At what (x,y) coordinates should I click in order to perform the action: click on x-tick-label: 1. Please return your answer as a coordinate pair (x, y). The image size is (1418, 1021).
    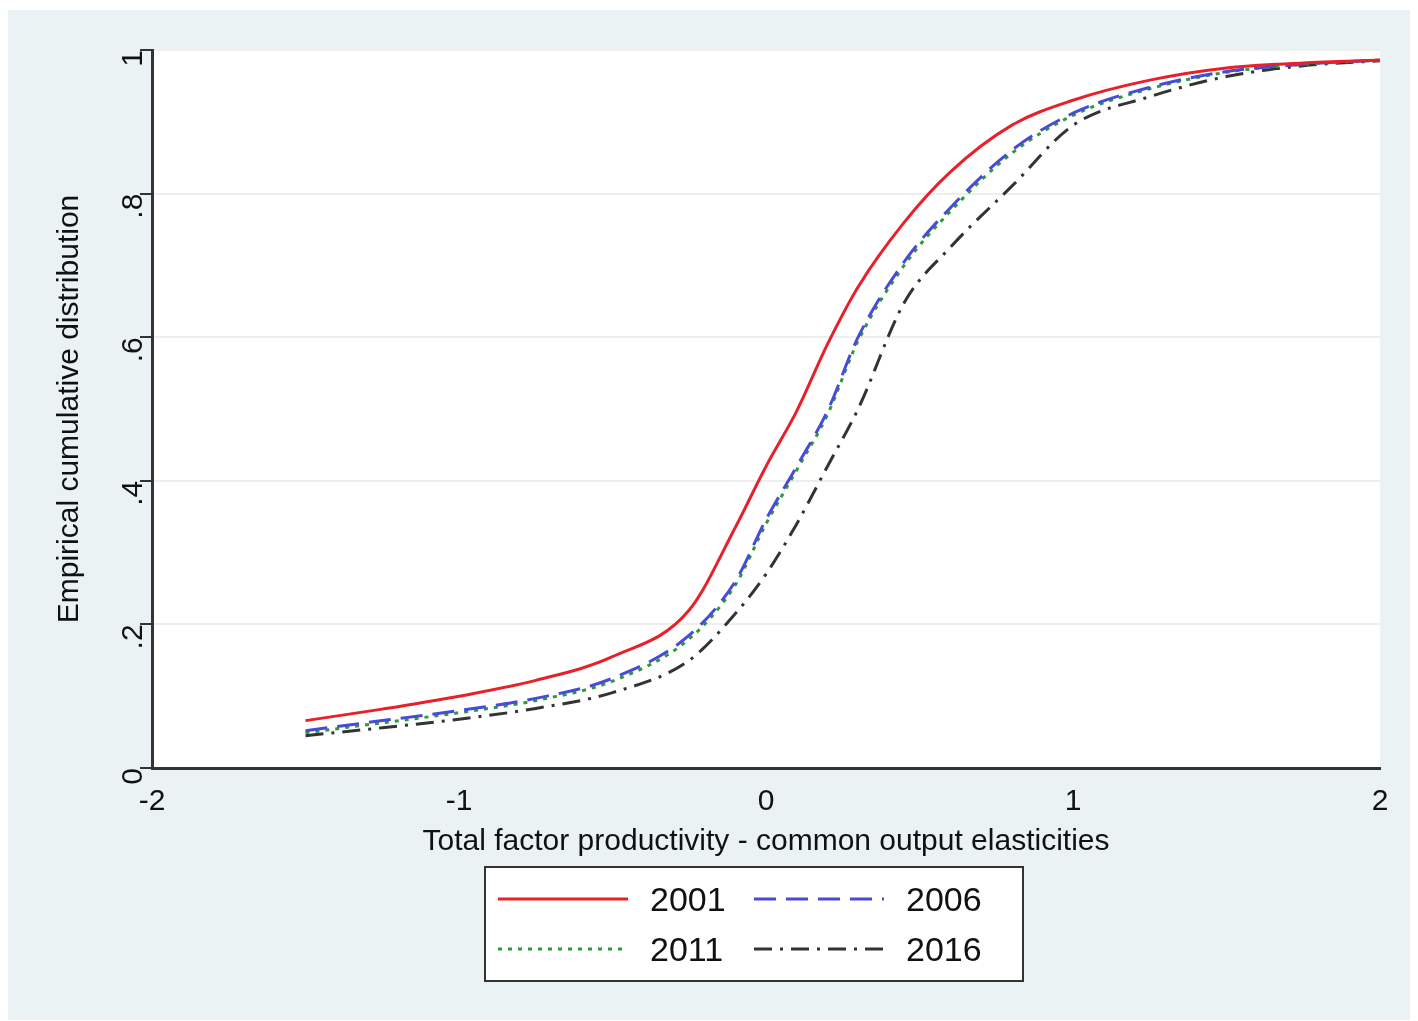
    Looking at the image, I should click on (1073, 800).